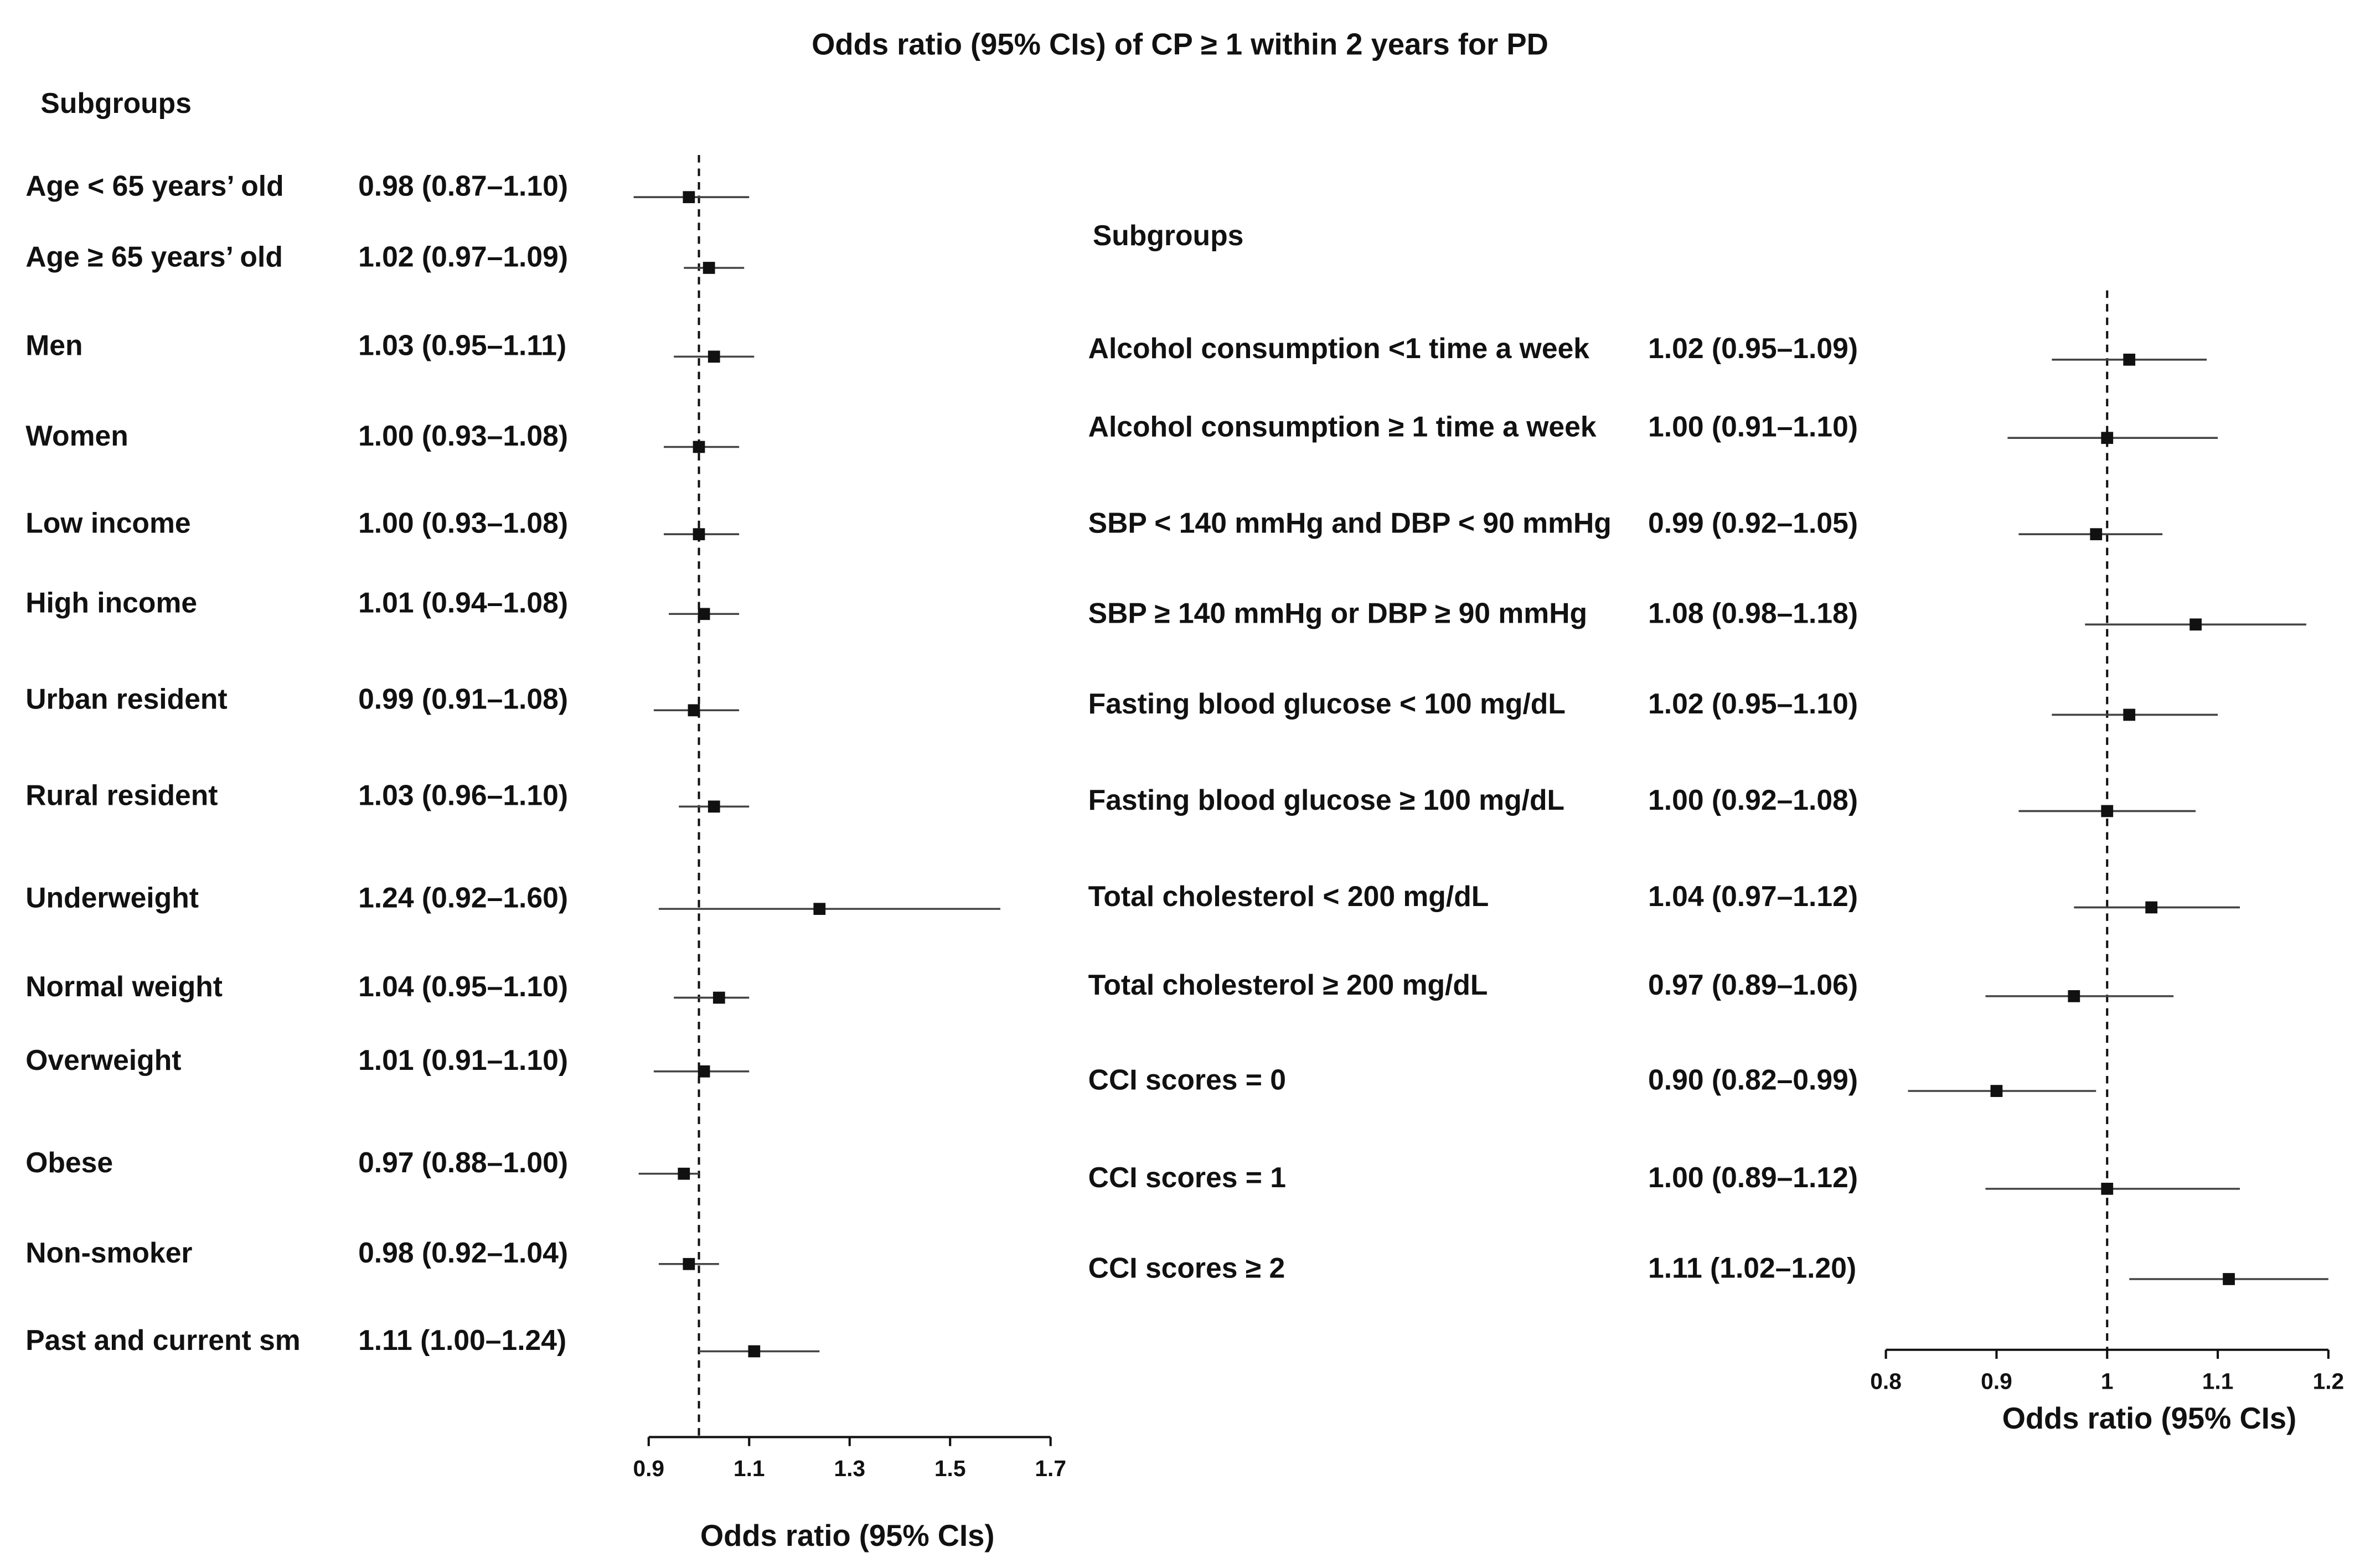 The width and height of the screenshot is (2360, 1568). Describe the element at coordinates (463, 699) in the screenshot. I see `value-label: 0.99 (0.91–1.08)` at that location.